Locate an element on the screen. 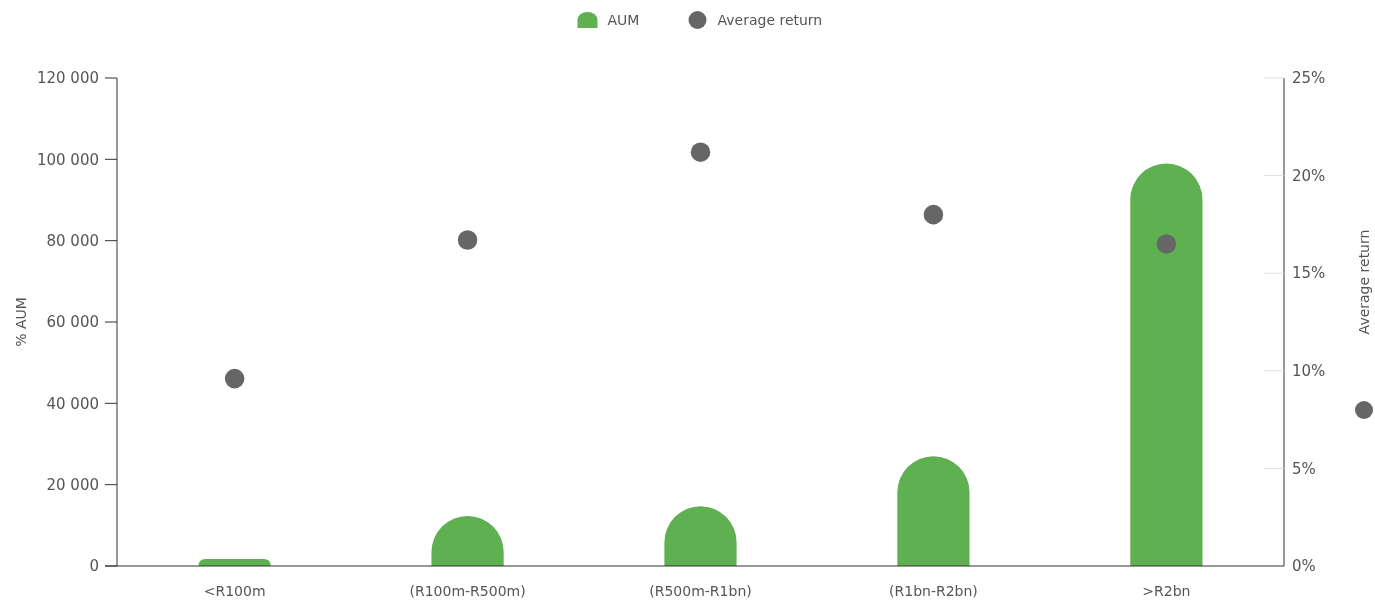  legend-label: Average return is located at coordinates (770, 19).